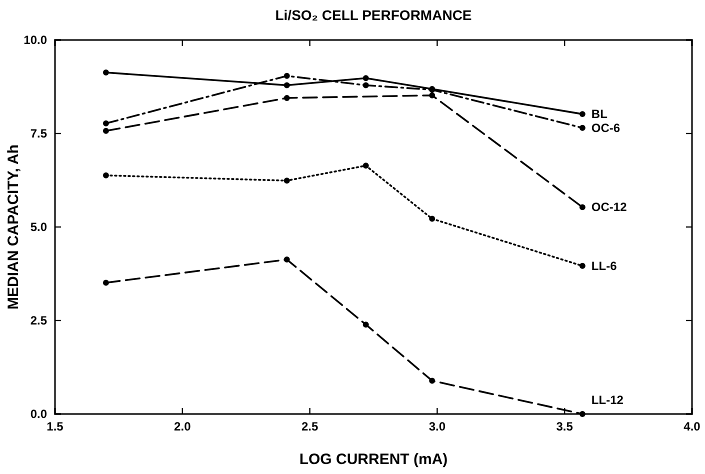 This screenshot has height=474, width=705. I want to click on x-axis-title: LOG CURRENT (mA), so click(373, 459).